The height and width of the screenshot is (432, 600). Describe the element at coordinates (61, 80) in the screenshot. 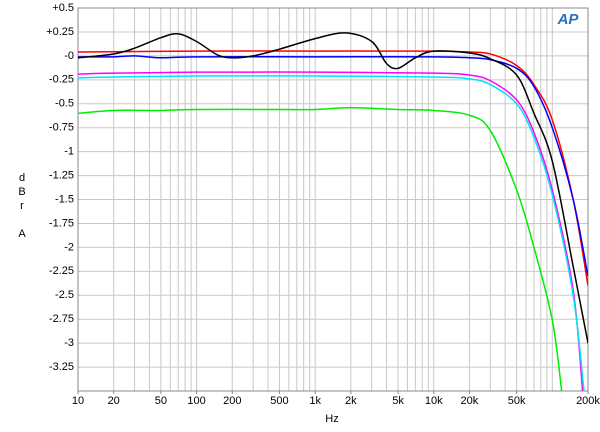

I see `y-tick-label: -0.25` at that location.